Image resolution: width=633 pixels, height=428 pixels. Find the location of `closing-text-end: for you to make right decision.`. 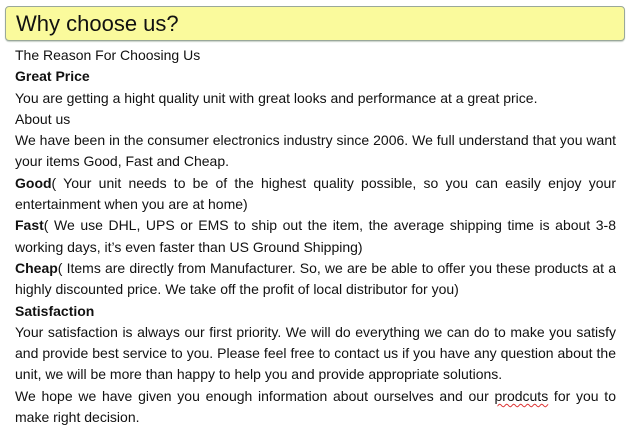

closing-text-end: for you to make right decision. is located at coordinates (315, 406).